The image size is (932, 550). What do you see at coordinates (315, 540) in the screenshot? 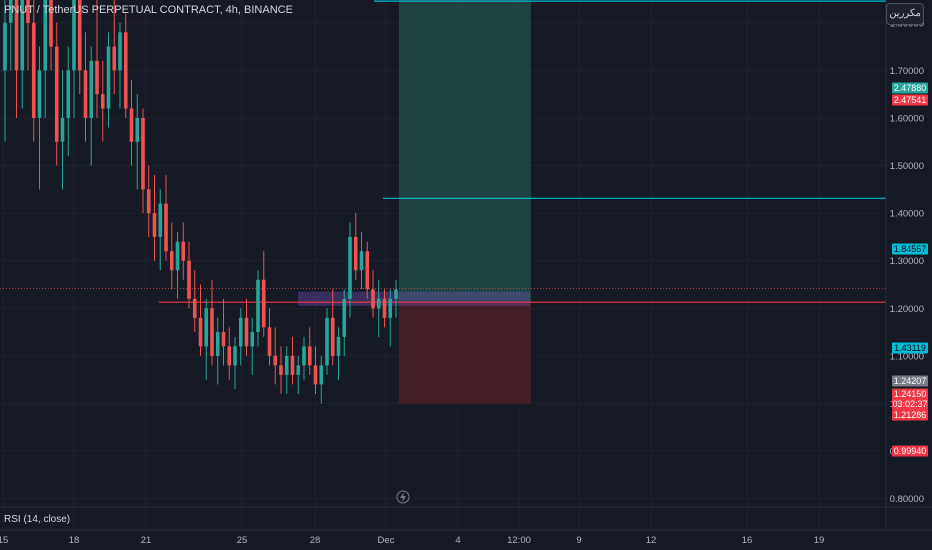
I see `x-tick-label: 28` at bounding box center [315, 540].